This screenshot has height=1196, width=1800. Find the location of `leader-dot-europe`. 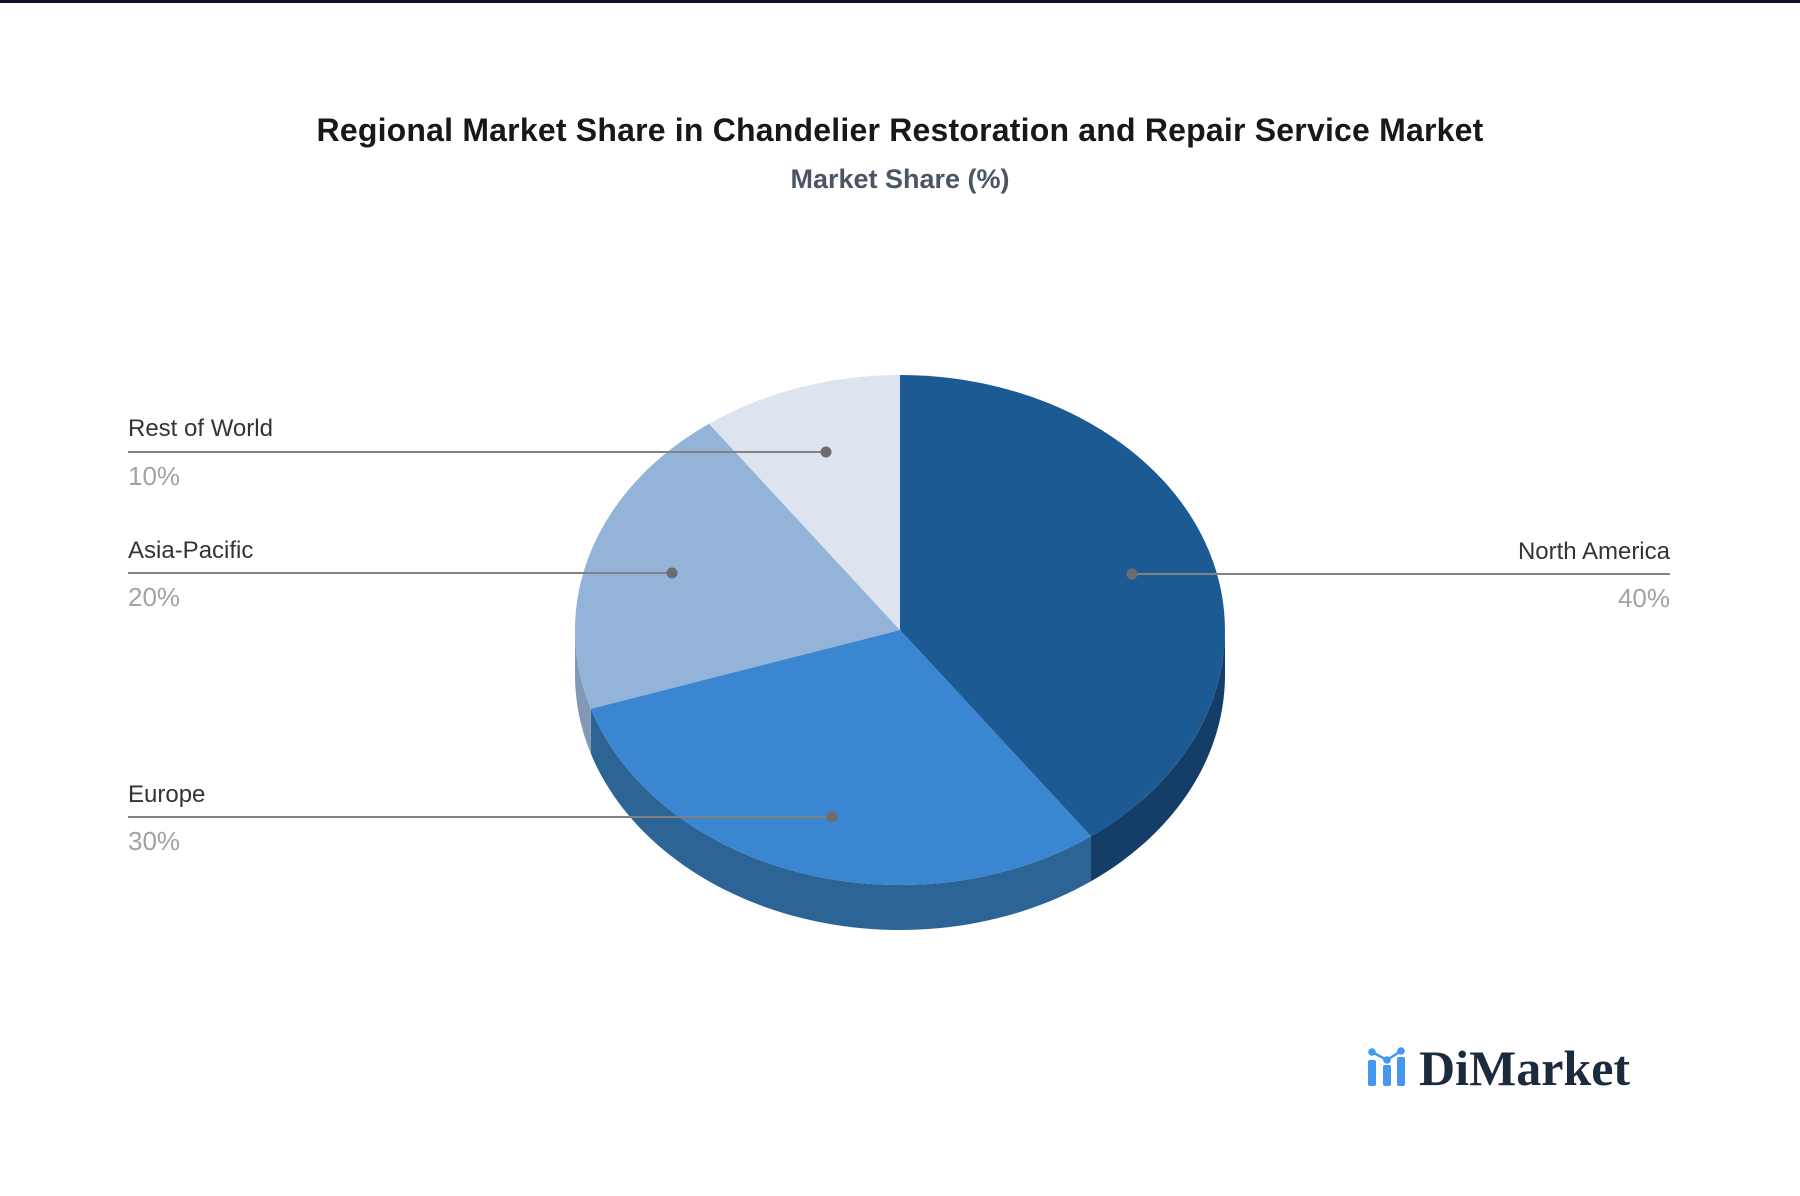

leader-dot-europe is located at coordinates (832, 817).